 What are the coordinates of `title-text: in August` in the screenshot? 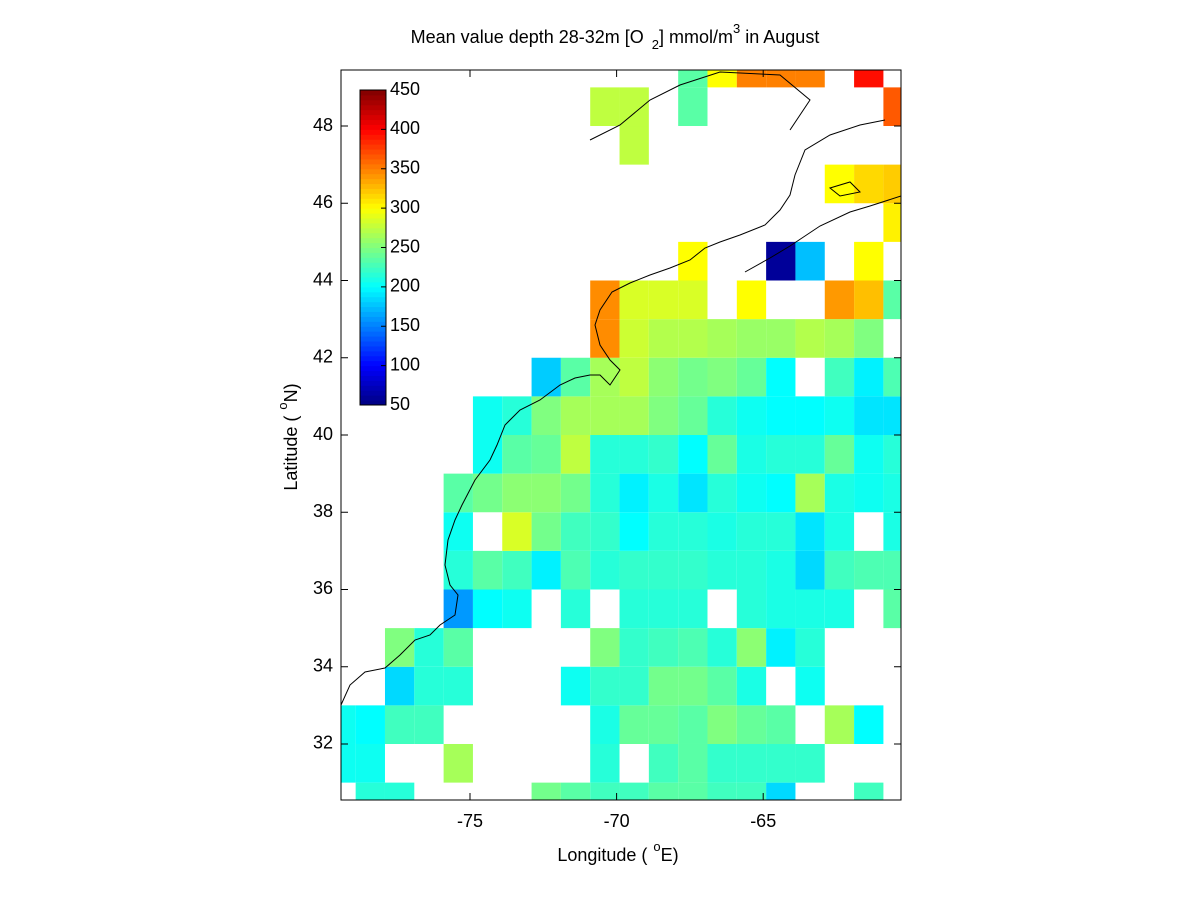 It's located at (779, 37).